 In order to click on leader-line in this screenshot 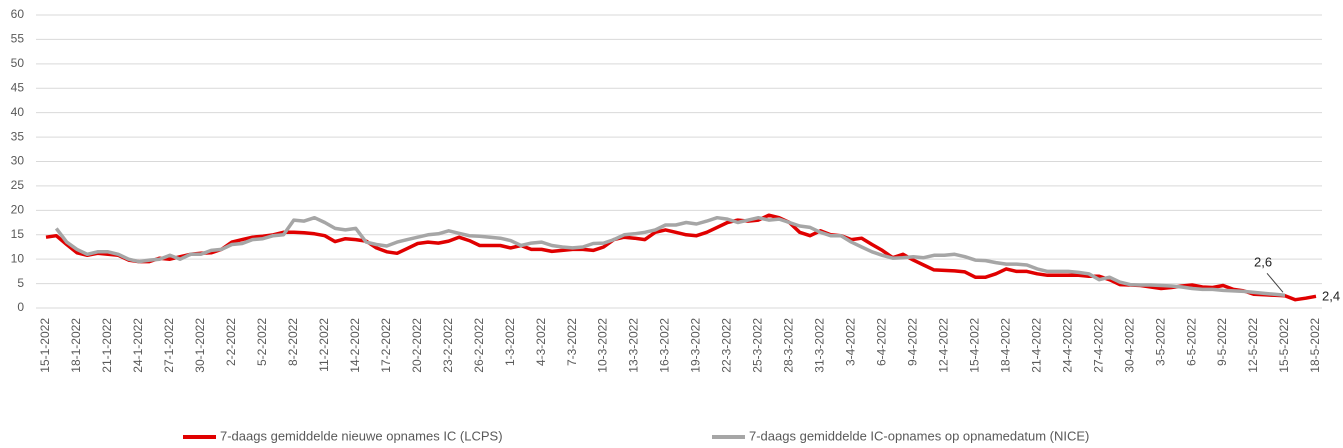, I will do `click(1275, 282)`.